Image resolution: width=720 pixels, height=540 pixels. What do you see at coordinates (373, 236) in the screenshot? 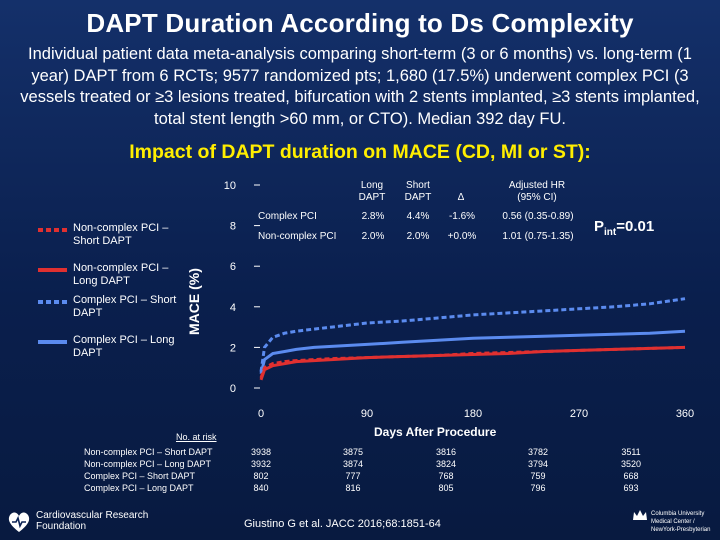
I see `table-cell-long: 2.0%` at bounding box center [373, 236].